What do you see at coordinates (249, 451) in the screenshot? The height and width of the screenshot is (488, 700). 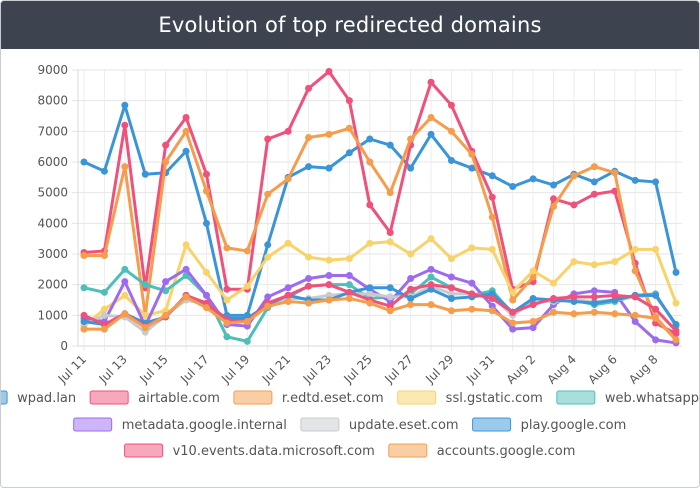 I see `legend-item: v10.events.data.microsoft.com` at bounding box center [249, 451].